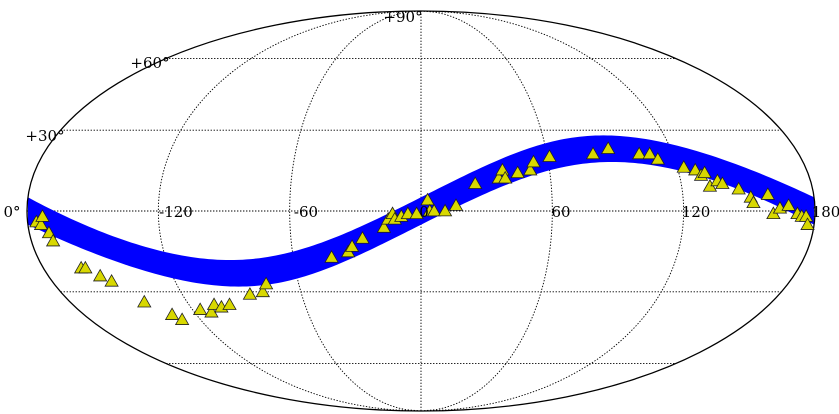 Image resolution: width=839 pixels, height=414 pixels. Describe the element at coordinates (149, 63) in the screenshot. I see `y-tick-label: +60°` at that location.